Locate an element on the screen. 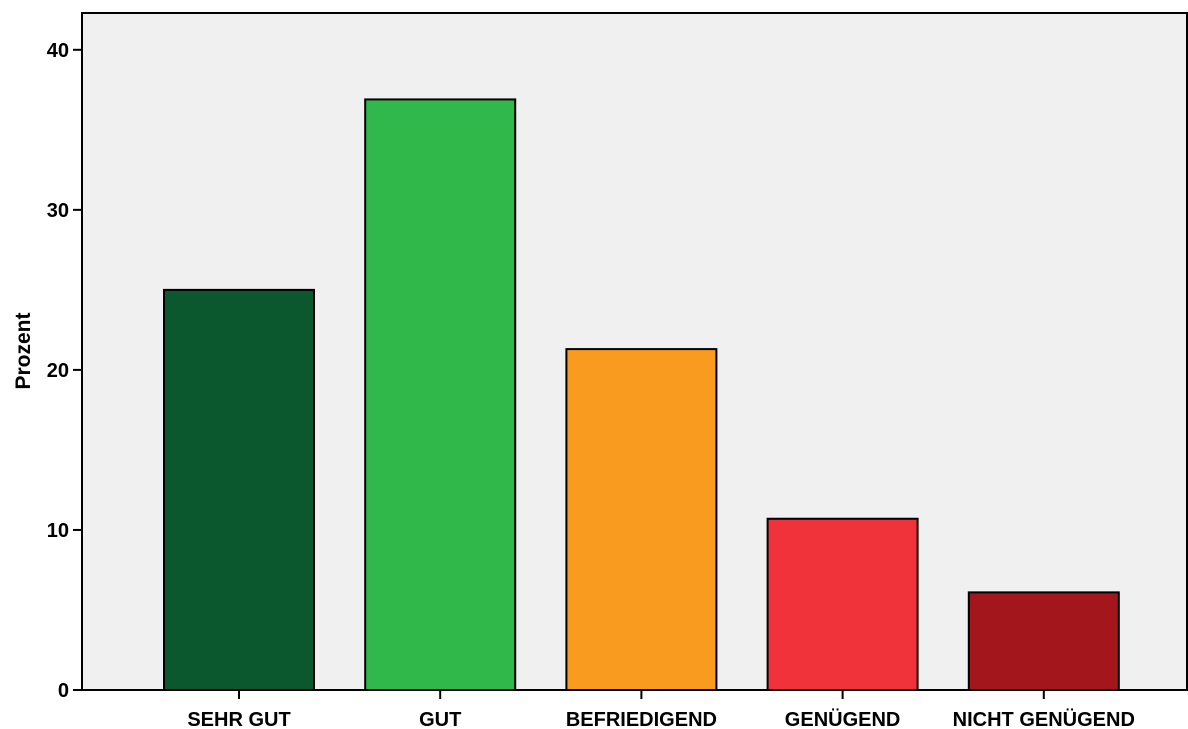  x-tick-label: GENÜGEND is located at coordinates (843, 718).